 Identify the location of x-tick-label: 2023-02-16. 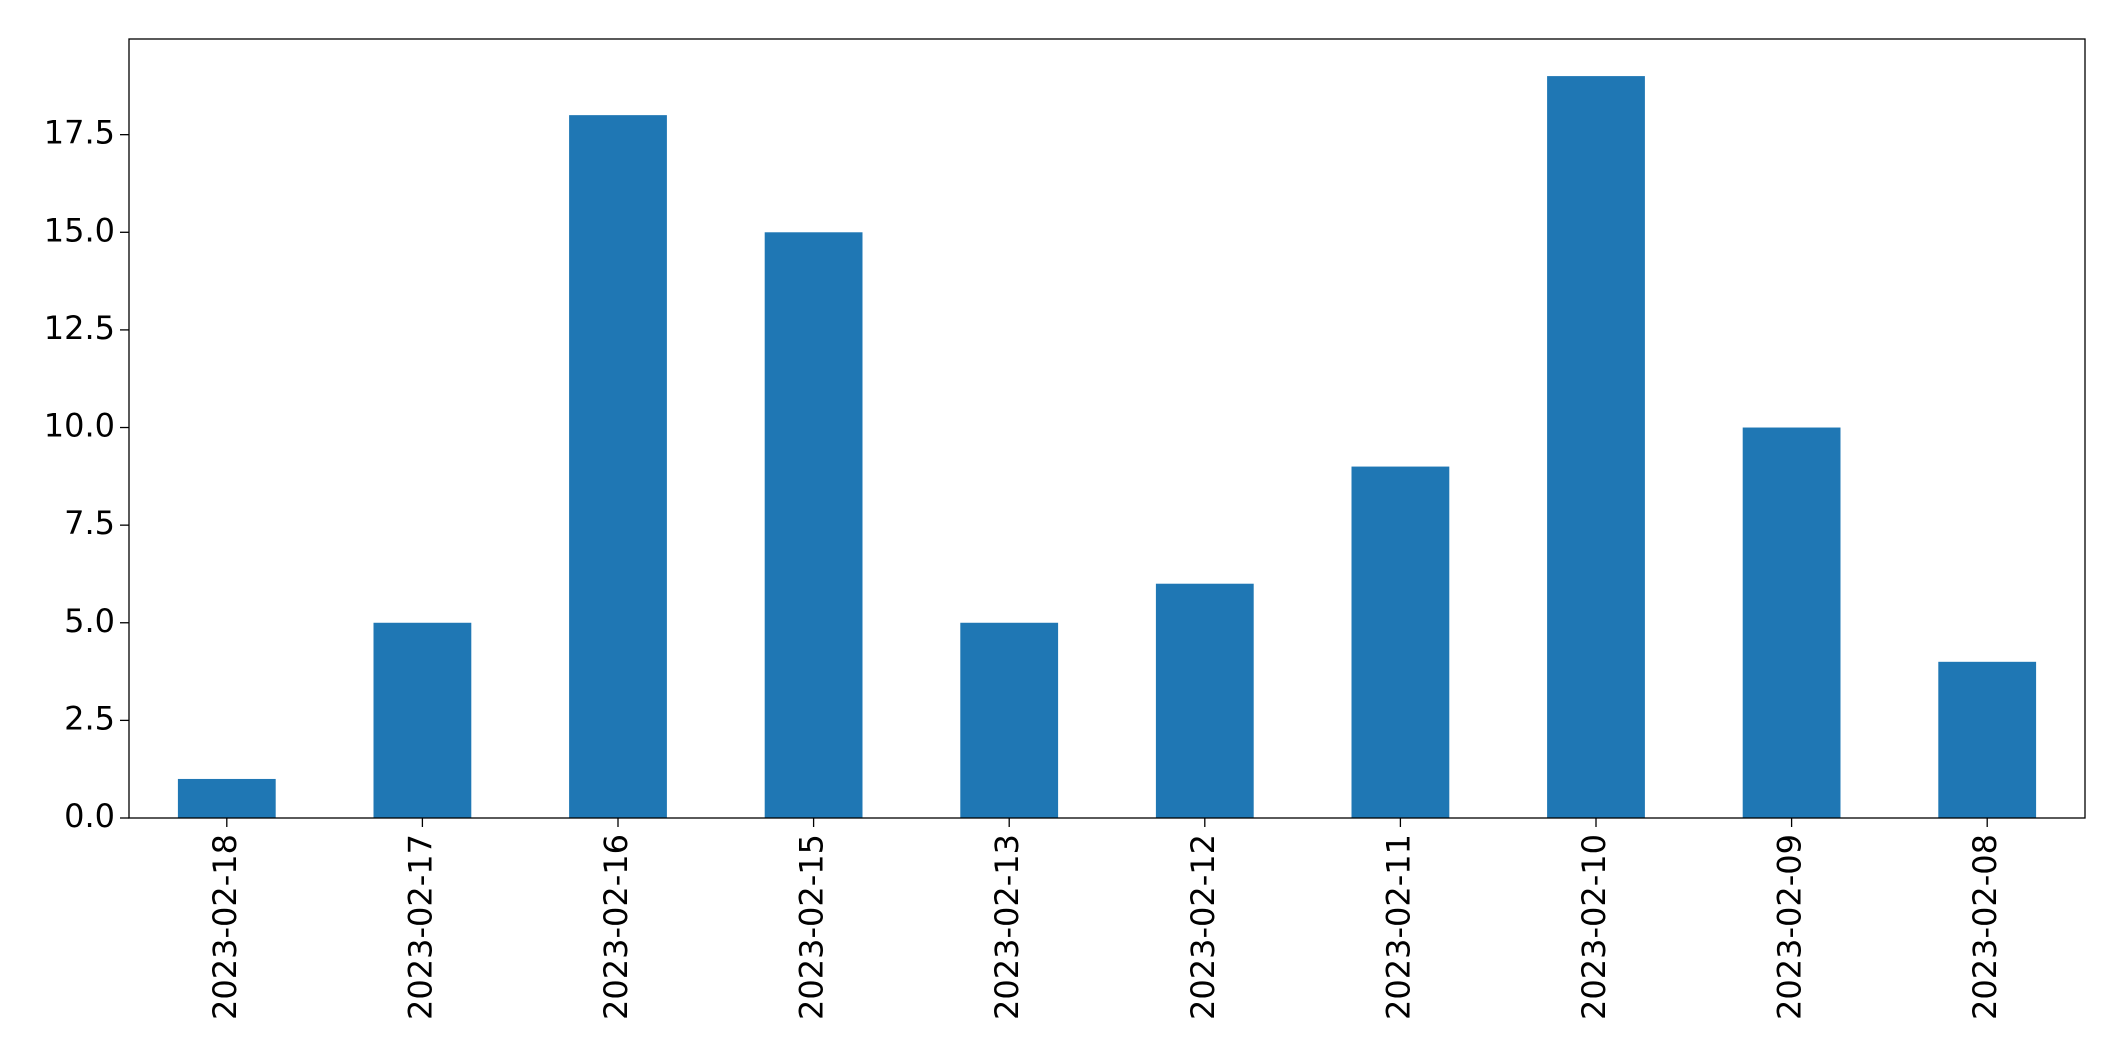
(616, 927).